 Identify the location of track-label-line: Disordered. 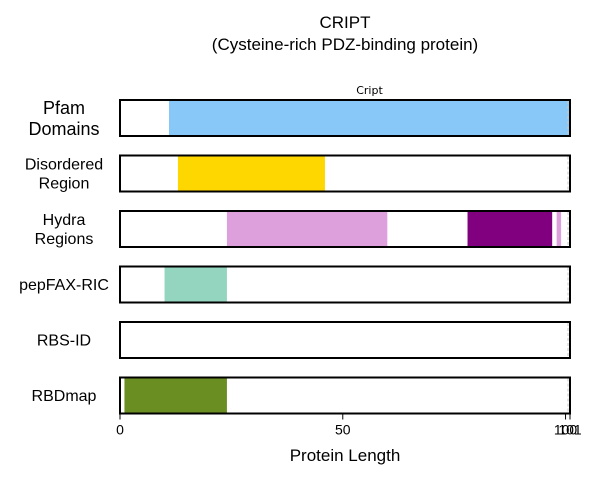
(64, 165).